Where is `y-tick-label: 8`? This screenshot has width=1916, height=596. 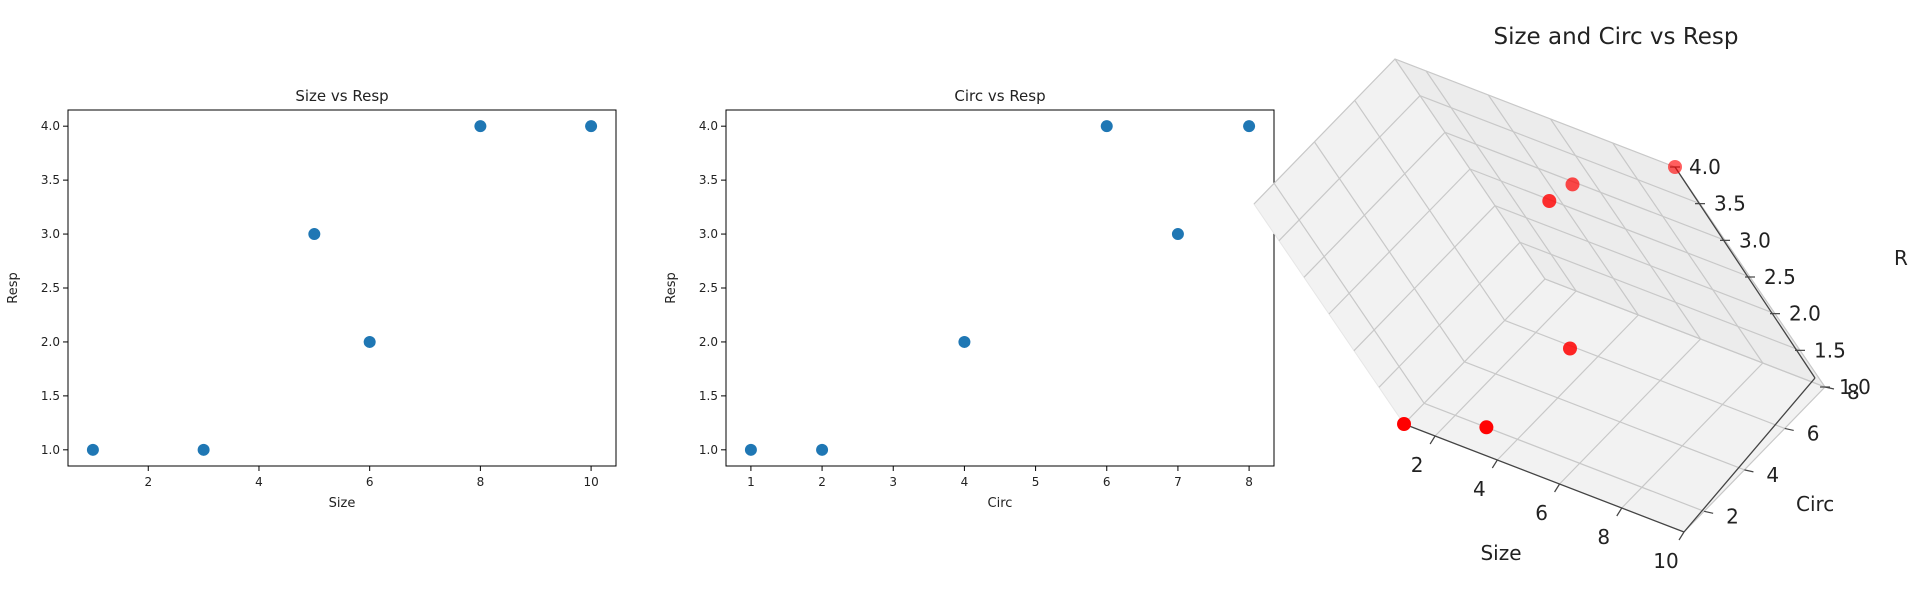
y-tick-label: 8 is located at coordinates (1853, 392).